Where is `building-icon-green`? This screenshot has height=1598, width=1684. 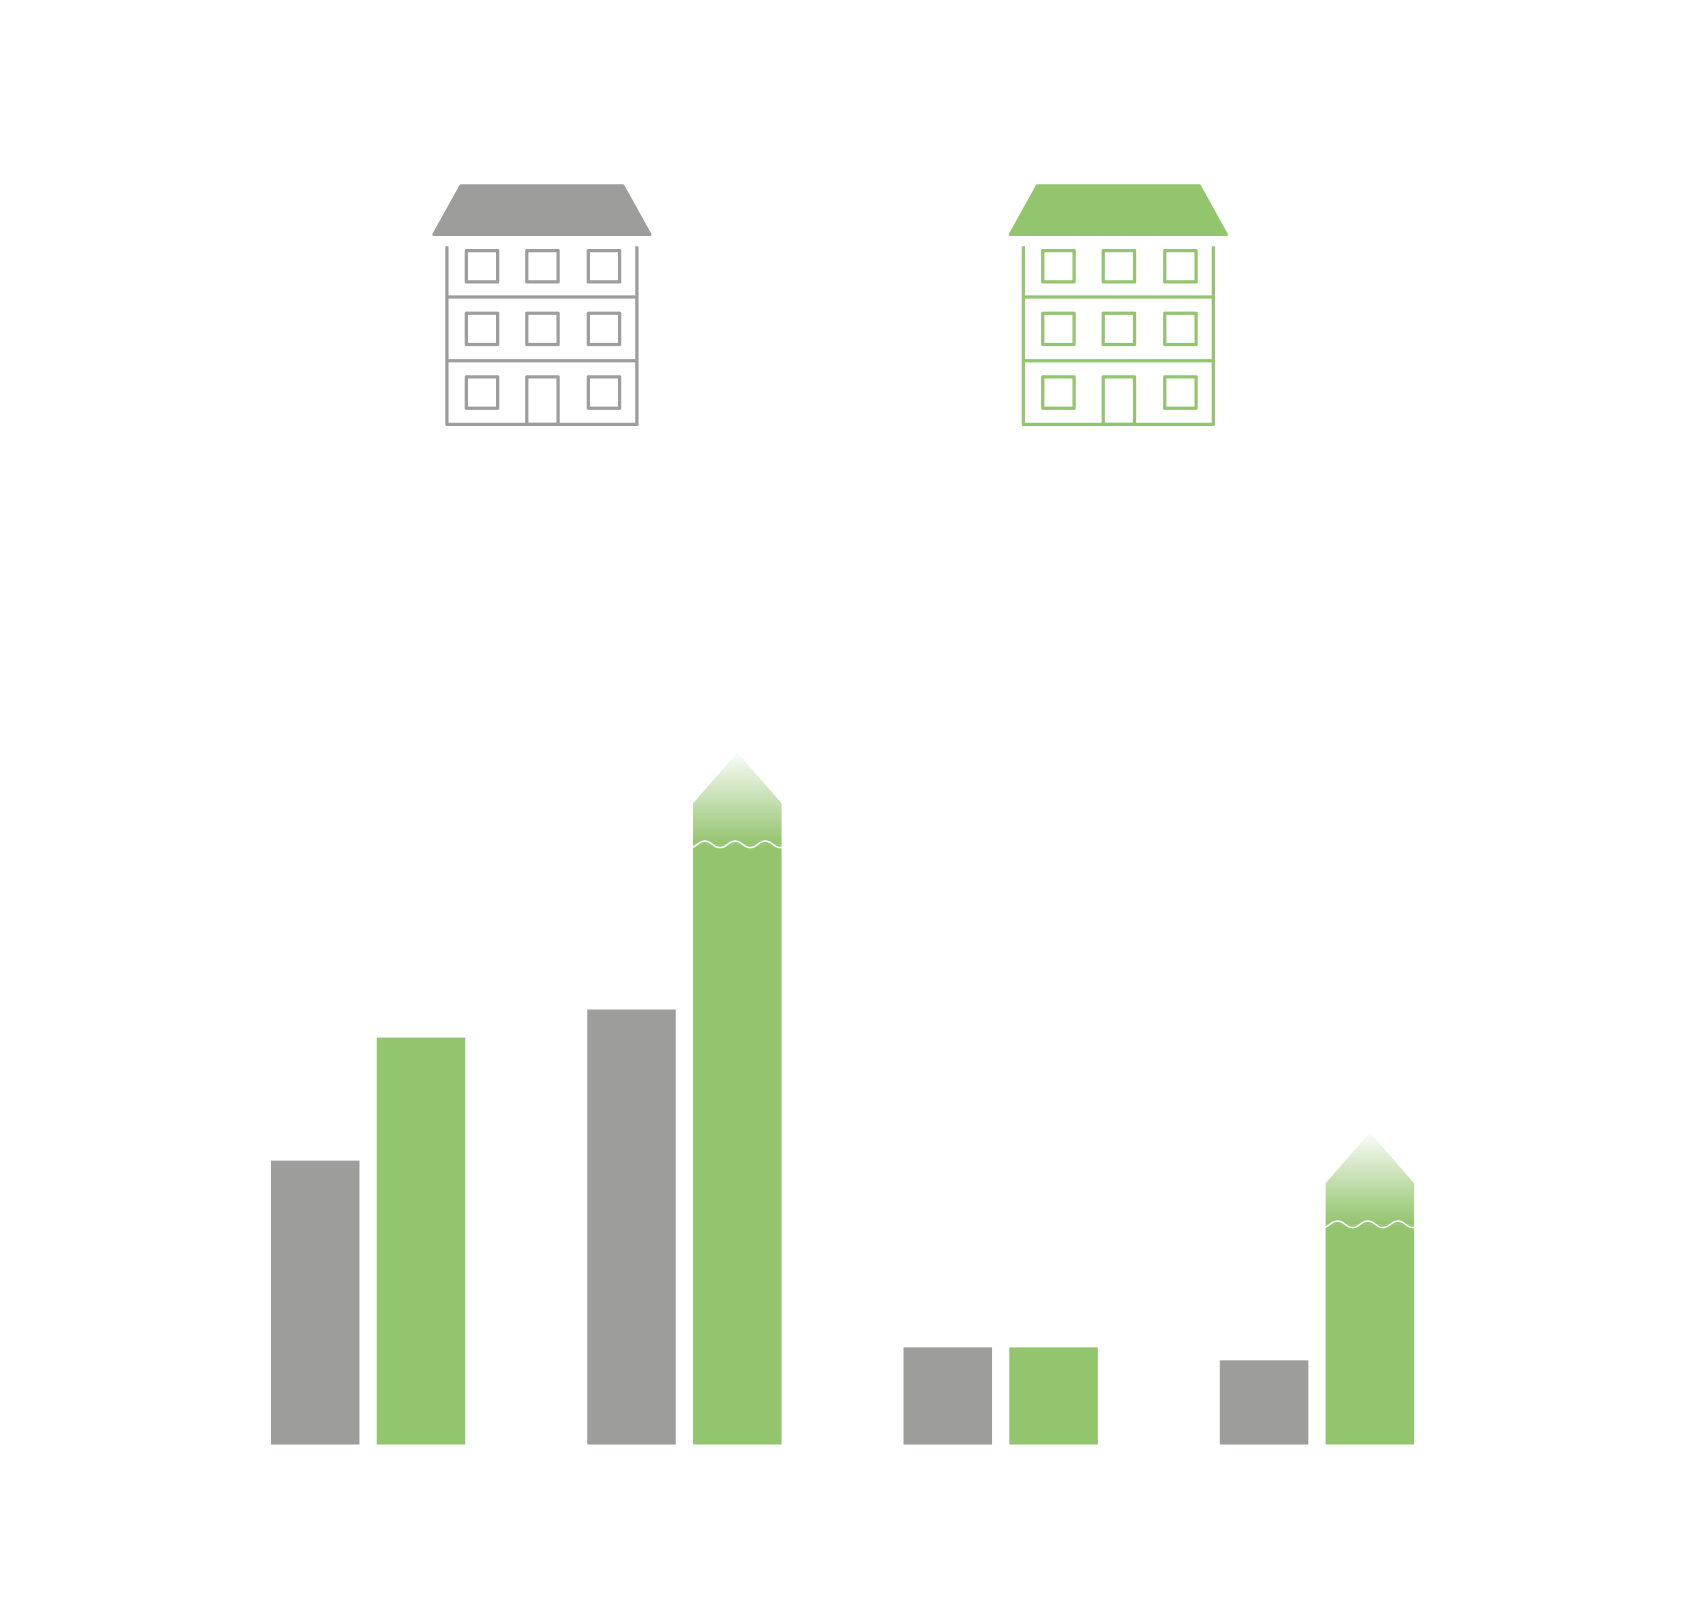 building-icon-green is located at coordinates (1118, 305).